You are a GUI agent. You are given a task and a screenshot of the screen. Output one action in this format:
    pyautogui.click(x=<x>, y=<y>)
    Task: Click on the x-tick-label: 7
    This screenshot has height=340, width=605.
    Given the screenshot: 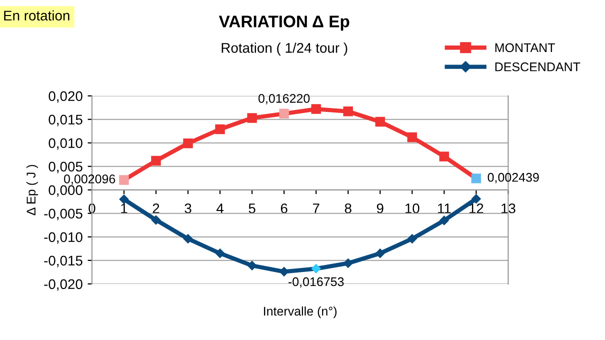 What is the action you would take?
    pyautogui.click(x=316, y=209)
    